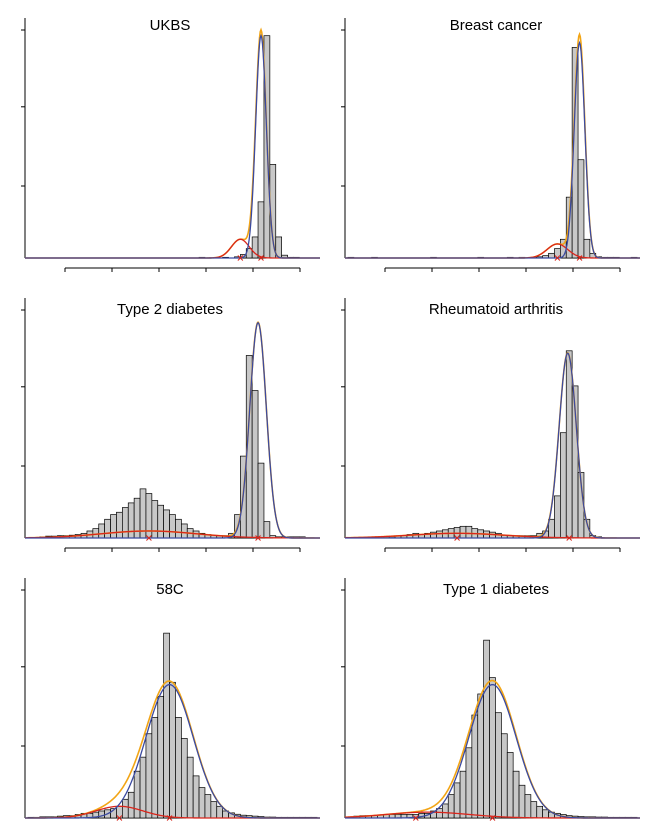 Image resolution: width=645 pixels, height=823 pixels. What do you see at coordinates (496, 309) in the screenshot?
I see `panel-title: Rheumatoid arthritis` at bounding box center [496, 309].